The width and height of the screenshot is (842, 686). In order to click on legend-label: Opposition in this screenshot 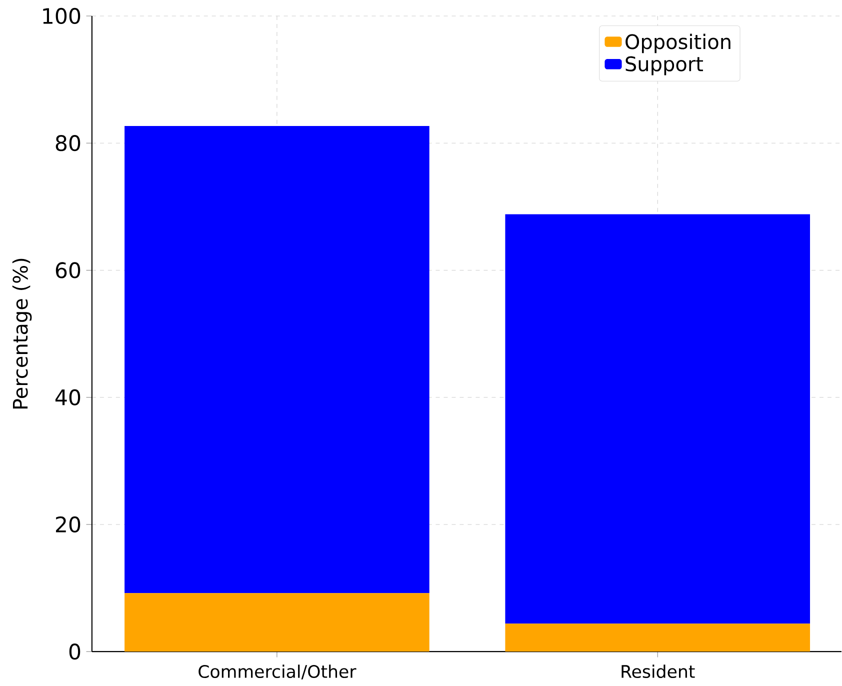, I will do `click(678, 44)`.